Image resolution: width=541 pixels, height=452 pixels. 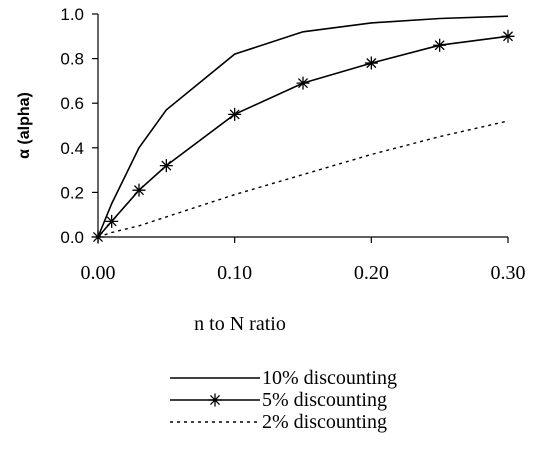 I want to click on y-axis-label: α (alpha), so click(x=24, y=125).